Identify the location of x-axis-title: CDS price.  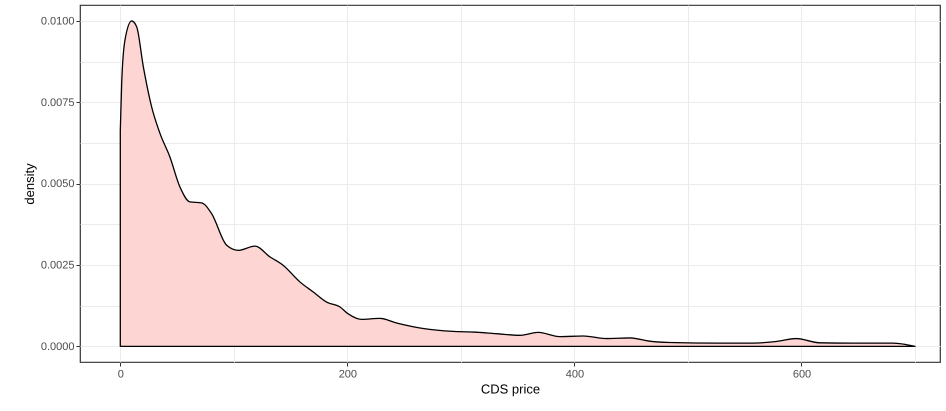
(510, 389).